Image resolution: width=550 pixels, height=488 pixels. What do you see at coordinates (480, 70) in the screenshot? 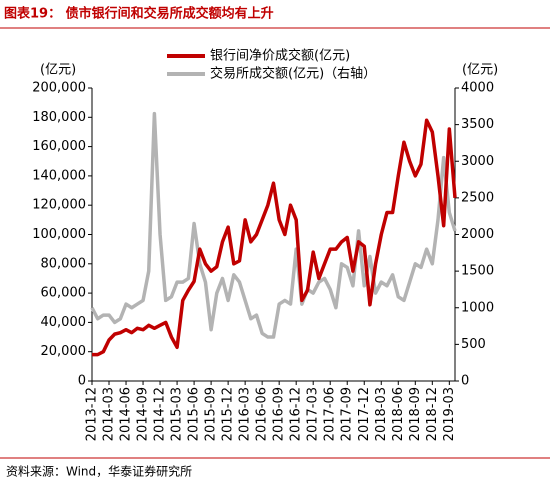
I see `y2-axis-label: (亿元)` at bounding box center [480, 70].